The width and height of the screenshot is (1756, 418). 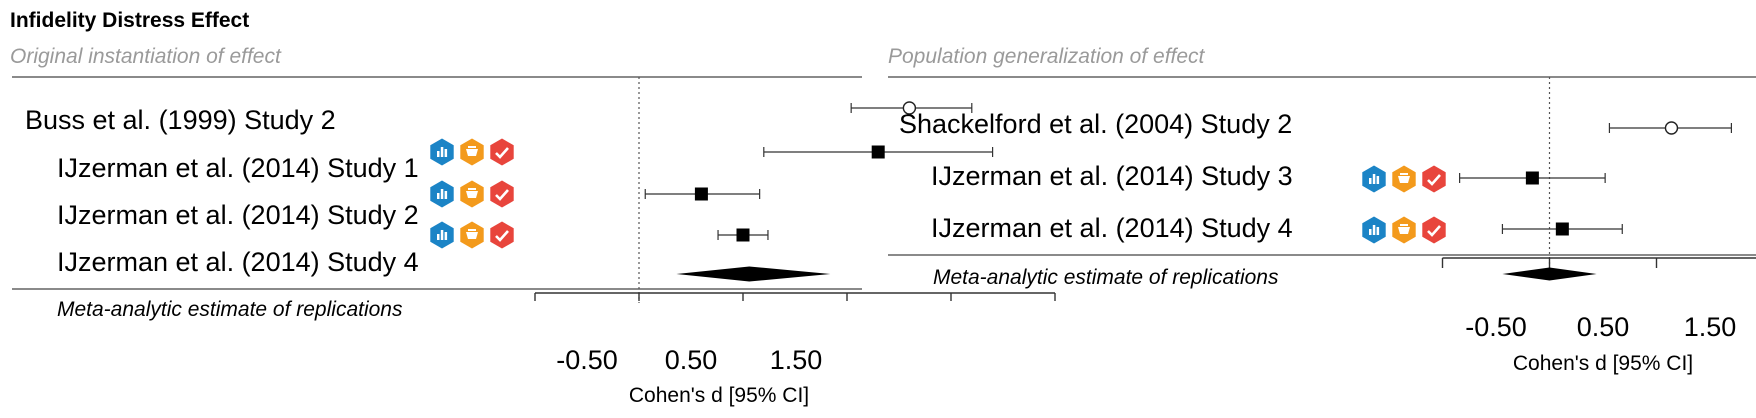 I want to click on figure-title: Infidelity Distress Effect, so click(x=129, y=20).